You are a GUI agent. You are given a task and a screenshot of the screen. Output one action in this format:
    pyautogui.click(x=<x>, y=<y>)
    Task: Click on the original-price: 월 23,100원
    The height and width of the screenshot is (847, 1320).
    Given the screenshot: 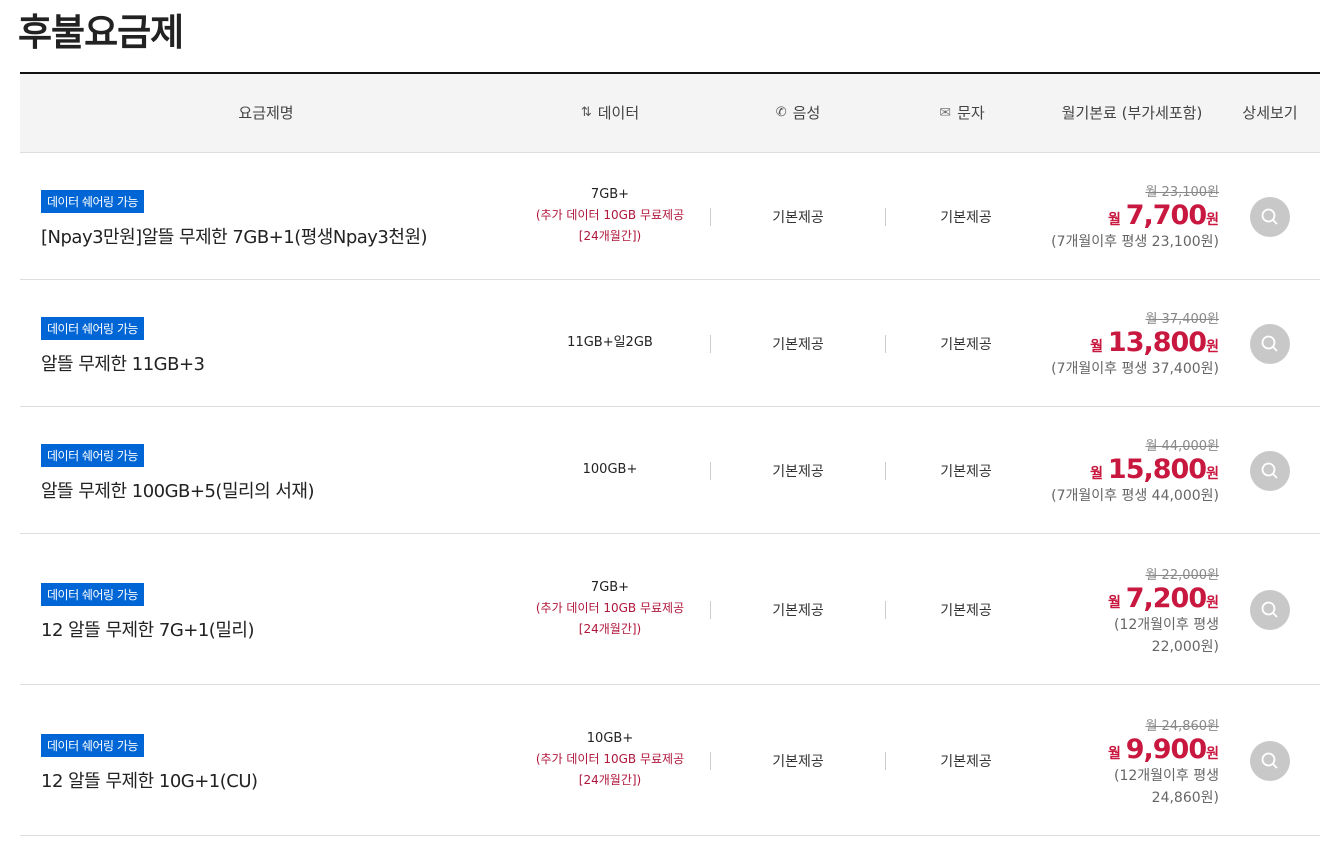 What is the action you would take?
    pyautogui.click(x=1182, y=192)
    